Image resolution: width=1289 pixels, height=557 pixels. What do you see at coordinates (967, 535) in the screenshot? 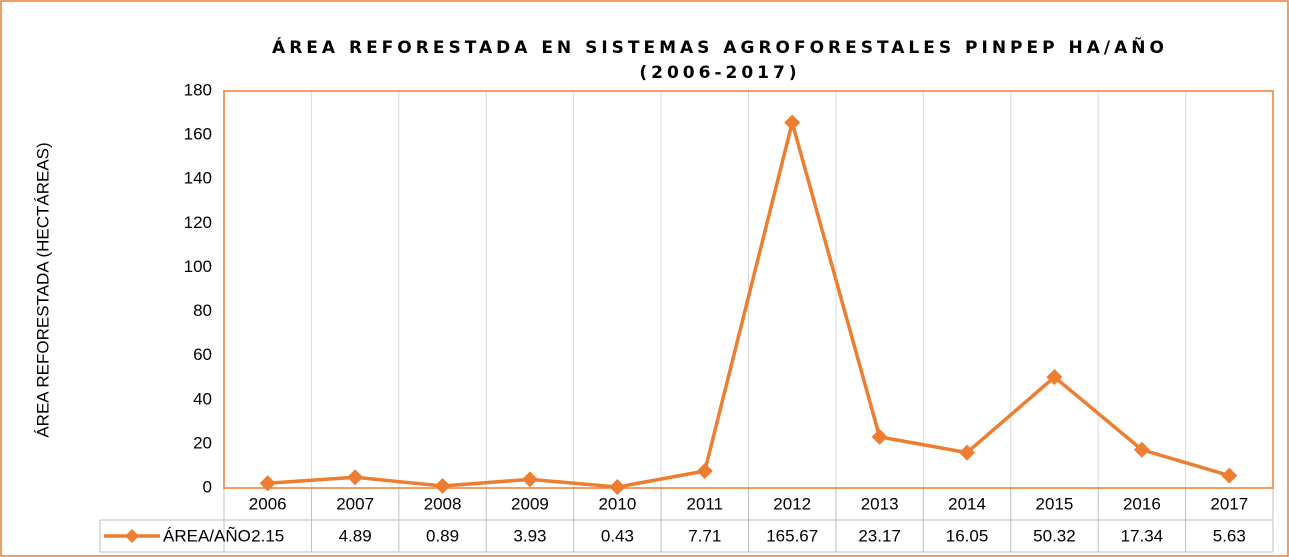
I see `table-value: 16.05` at bounding box center [967, 535].